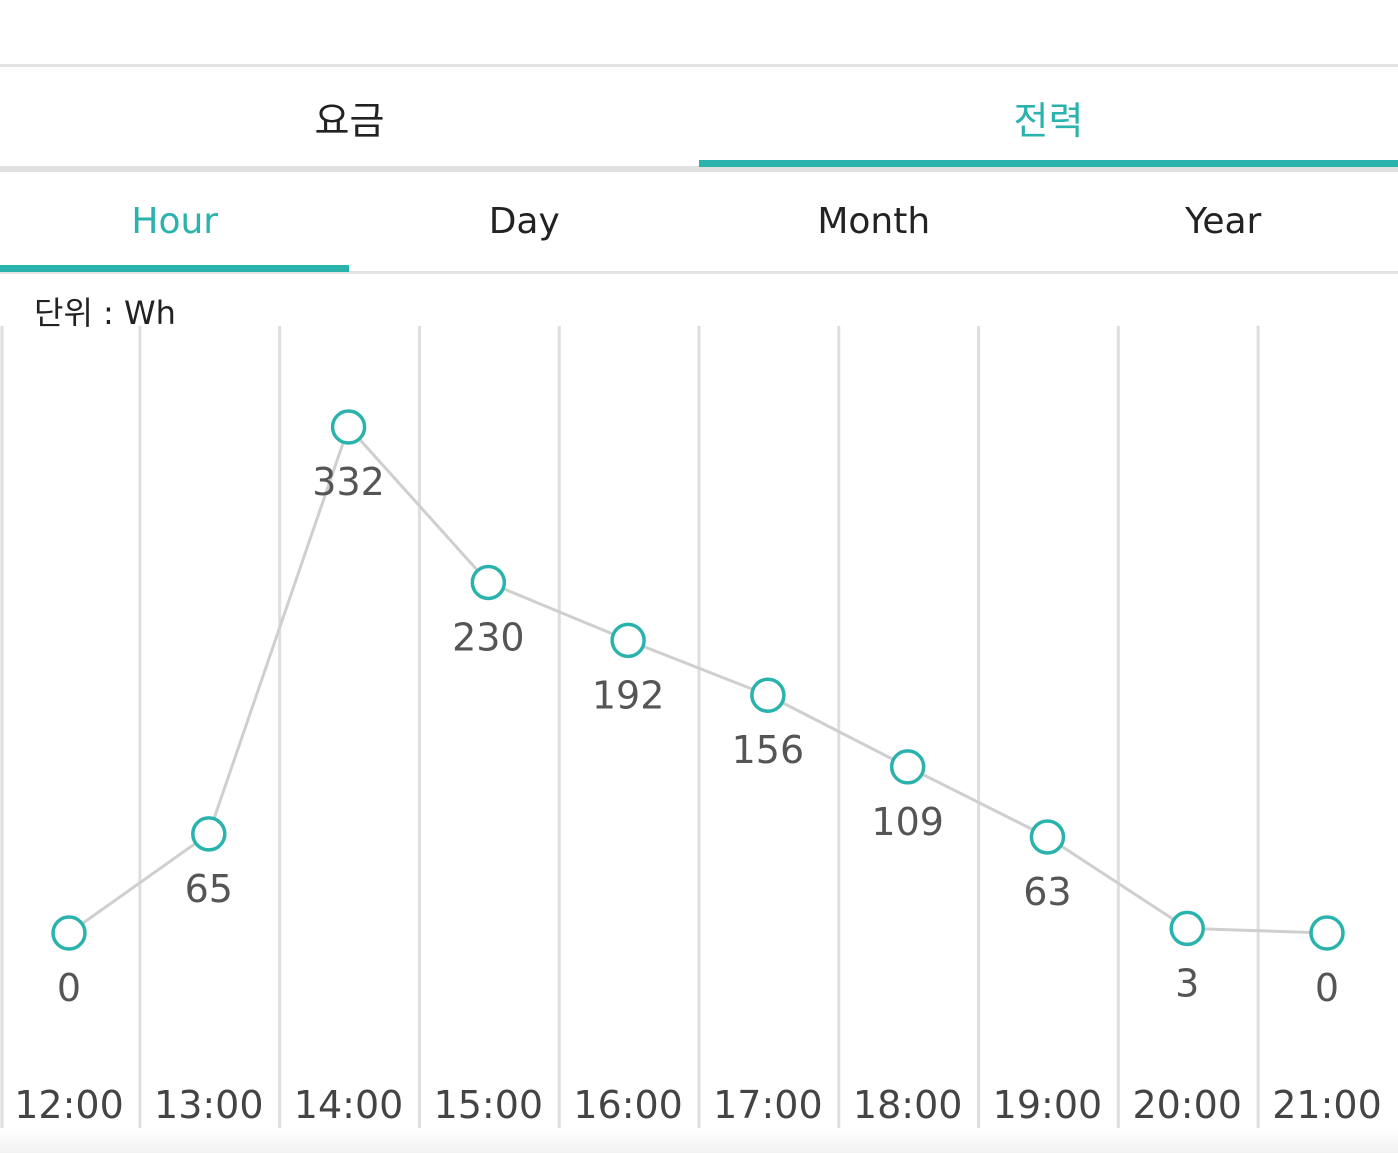 This screenshot has width=1398, height=1153. Describe the element at coordinates (209, 889) in the screenshot. I see `data-label: 65` at that location.